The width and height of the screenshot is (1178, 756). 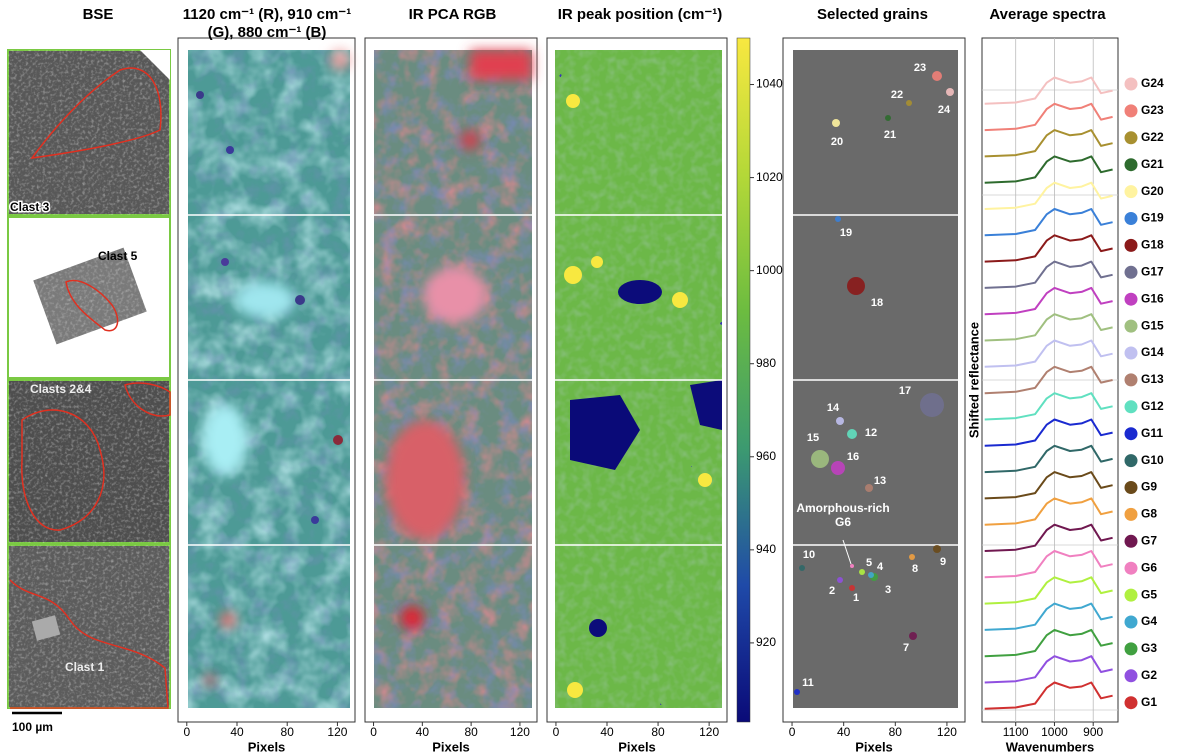 What do you see at coordinates (1152, 325) in the screenshot?
I see `legend-label: G15` at bounding box center [1152, 325].